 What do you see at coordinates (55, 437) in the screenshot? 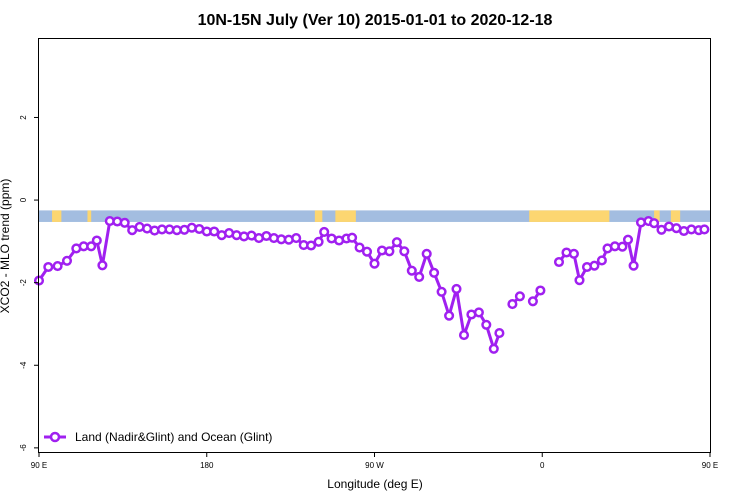
I see `legend-marker` at bounding box center [55, 437].